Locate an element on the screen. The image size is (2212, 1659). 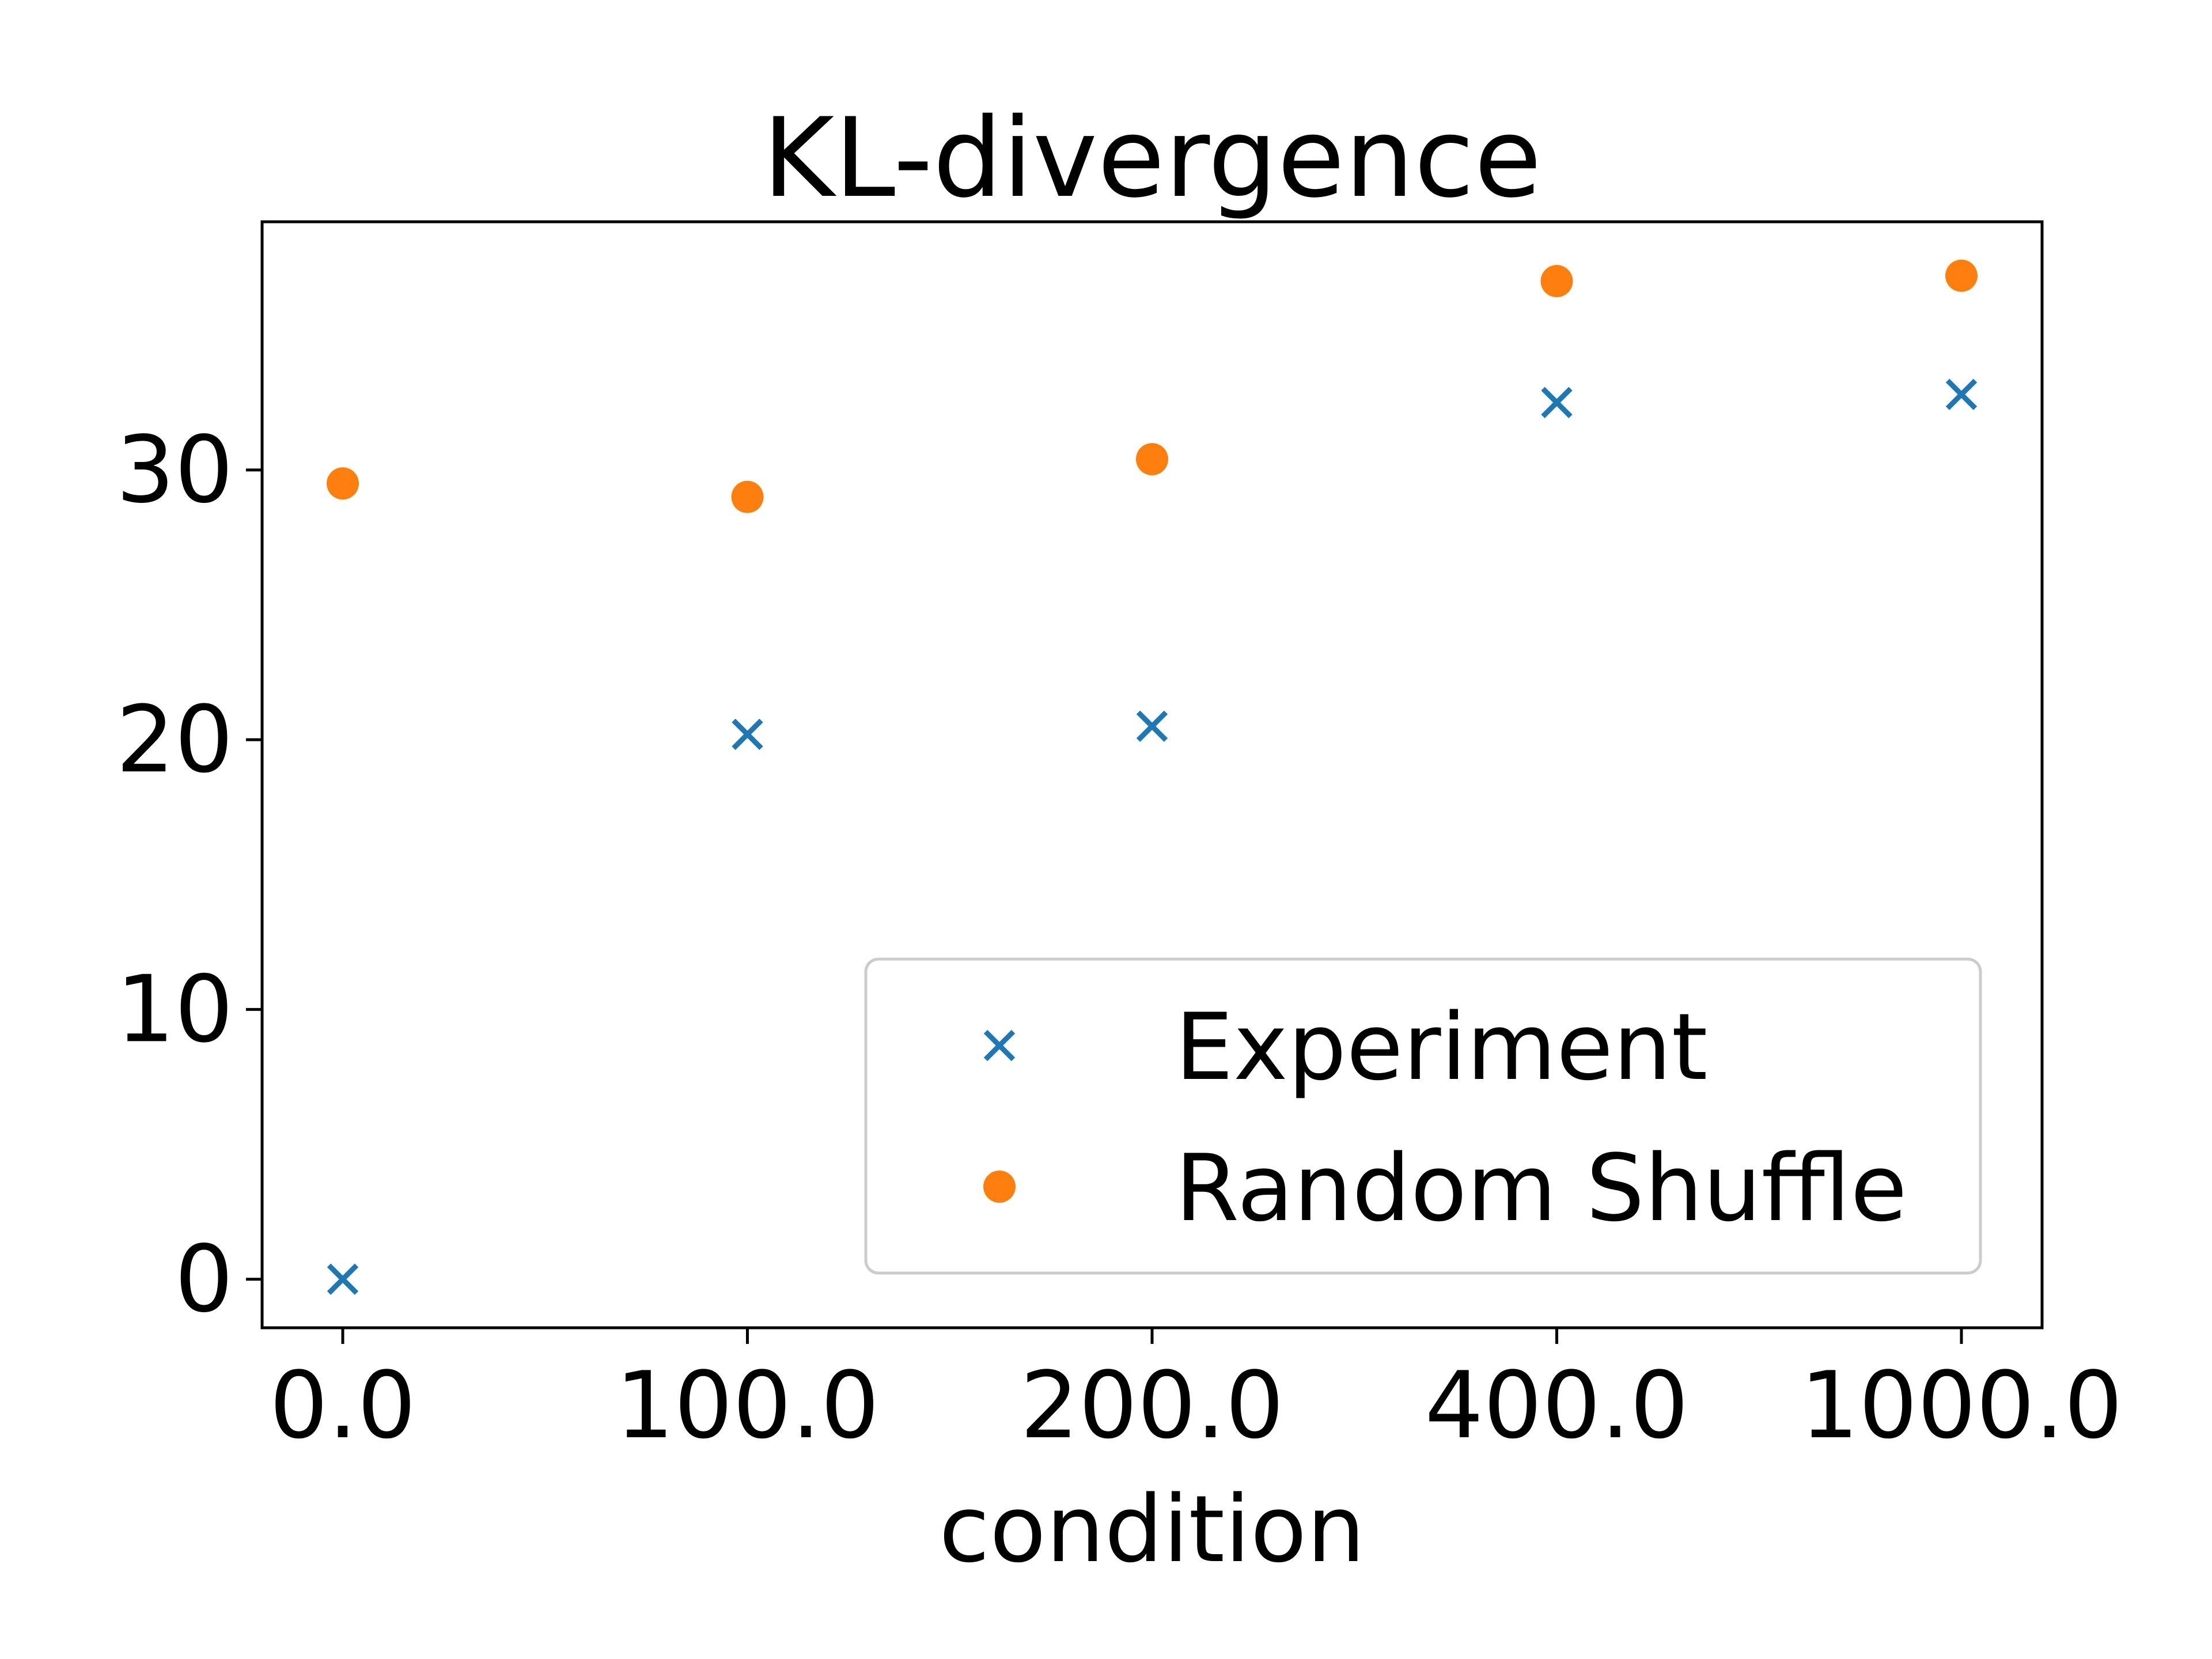
x-tick-label: 1000.0 is located at coordinates (1961, 1405).